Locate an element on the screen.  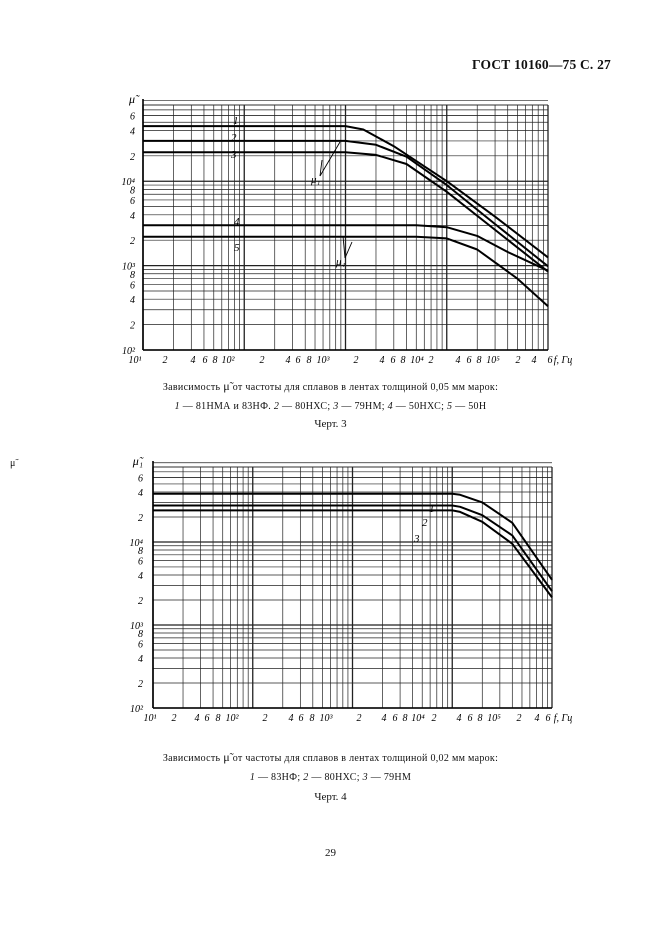
chart-3-label: Черт. 3 is located at coordinates (330, 424).